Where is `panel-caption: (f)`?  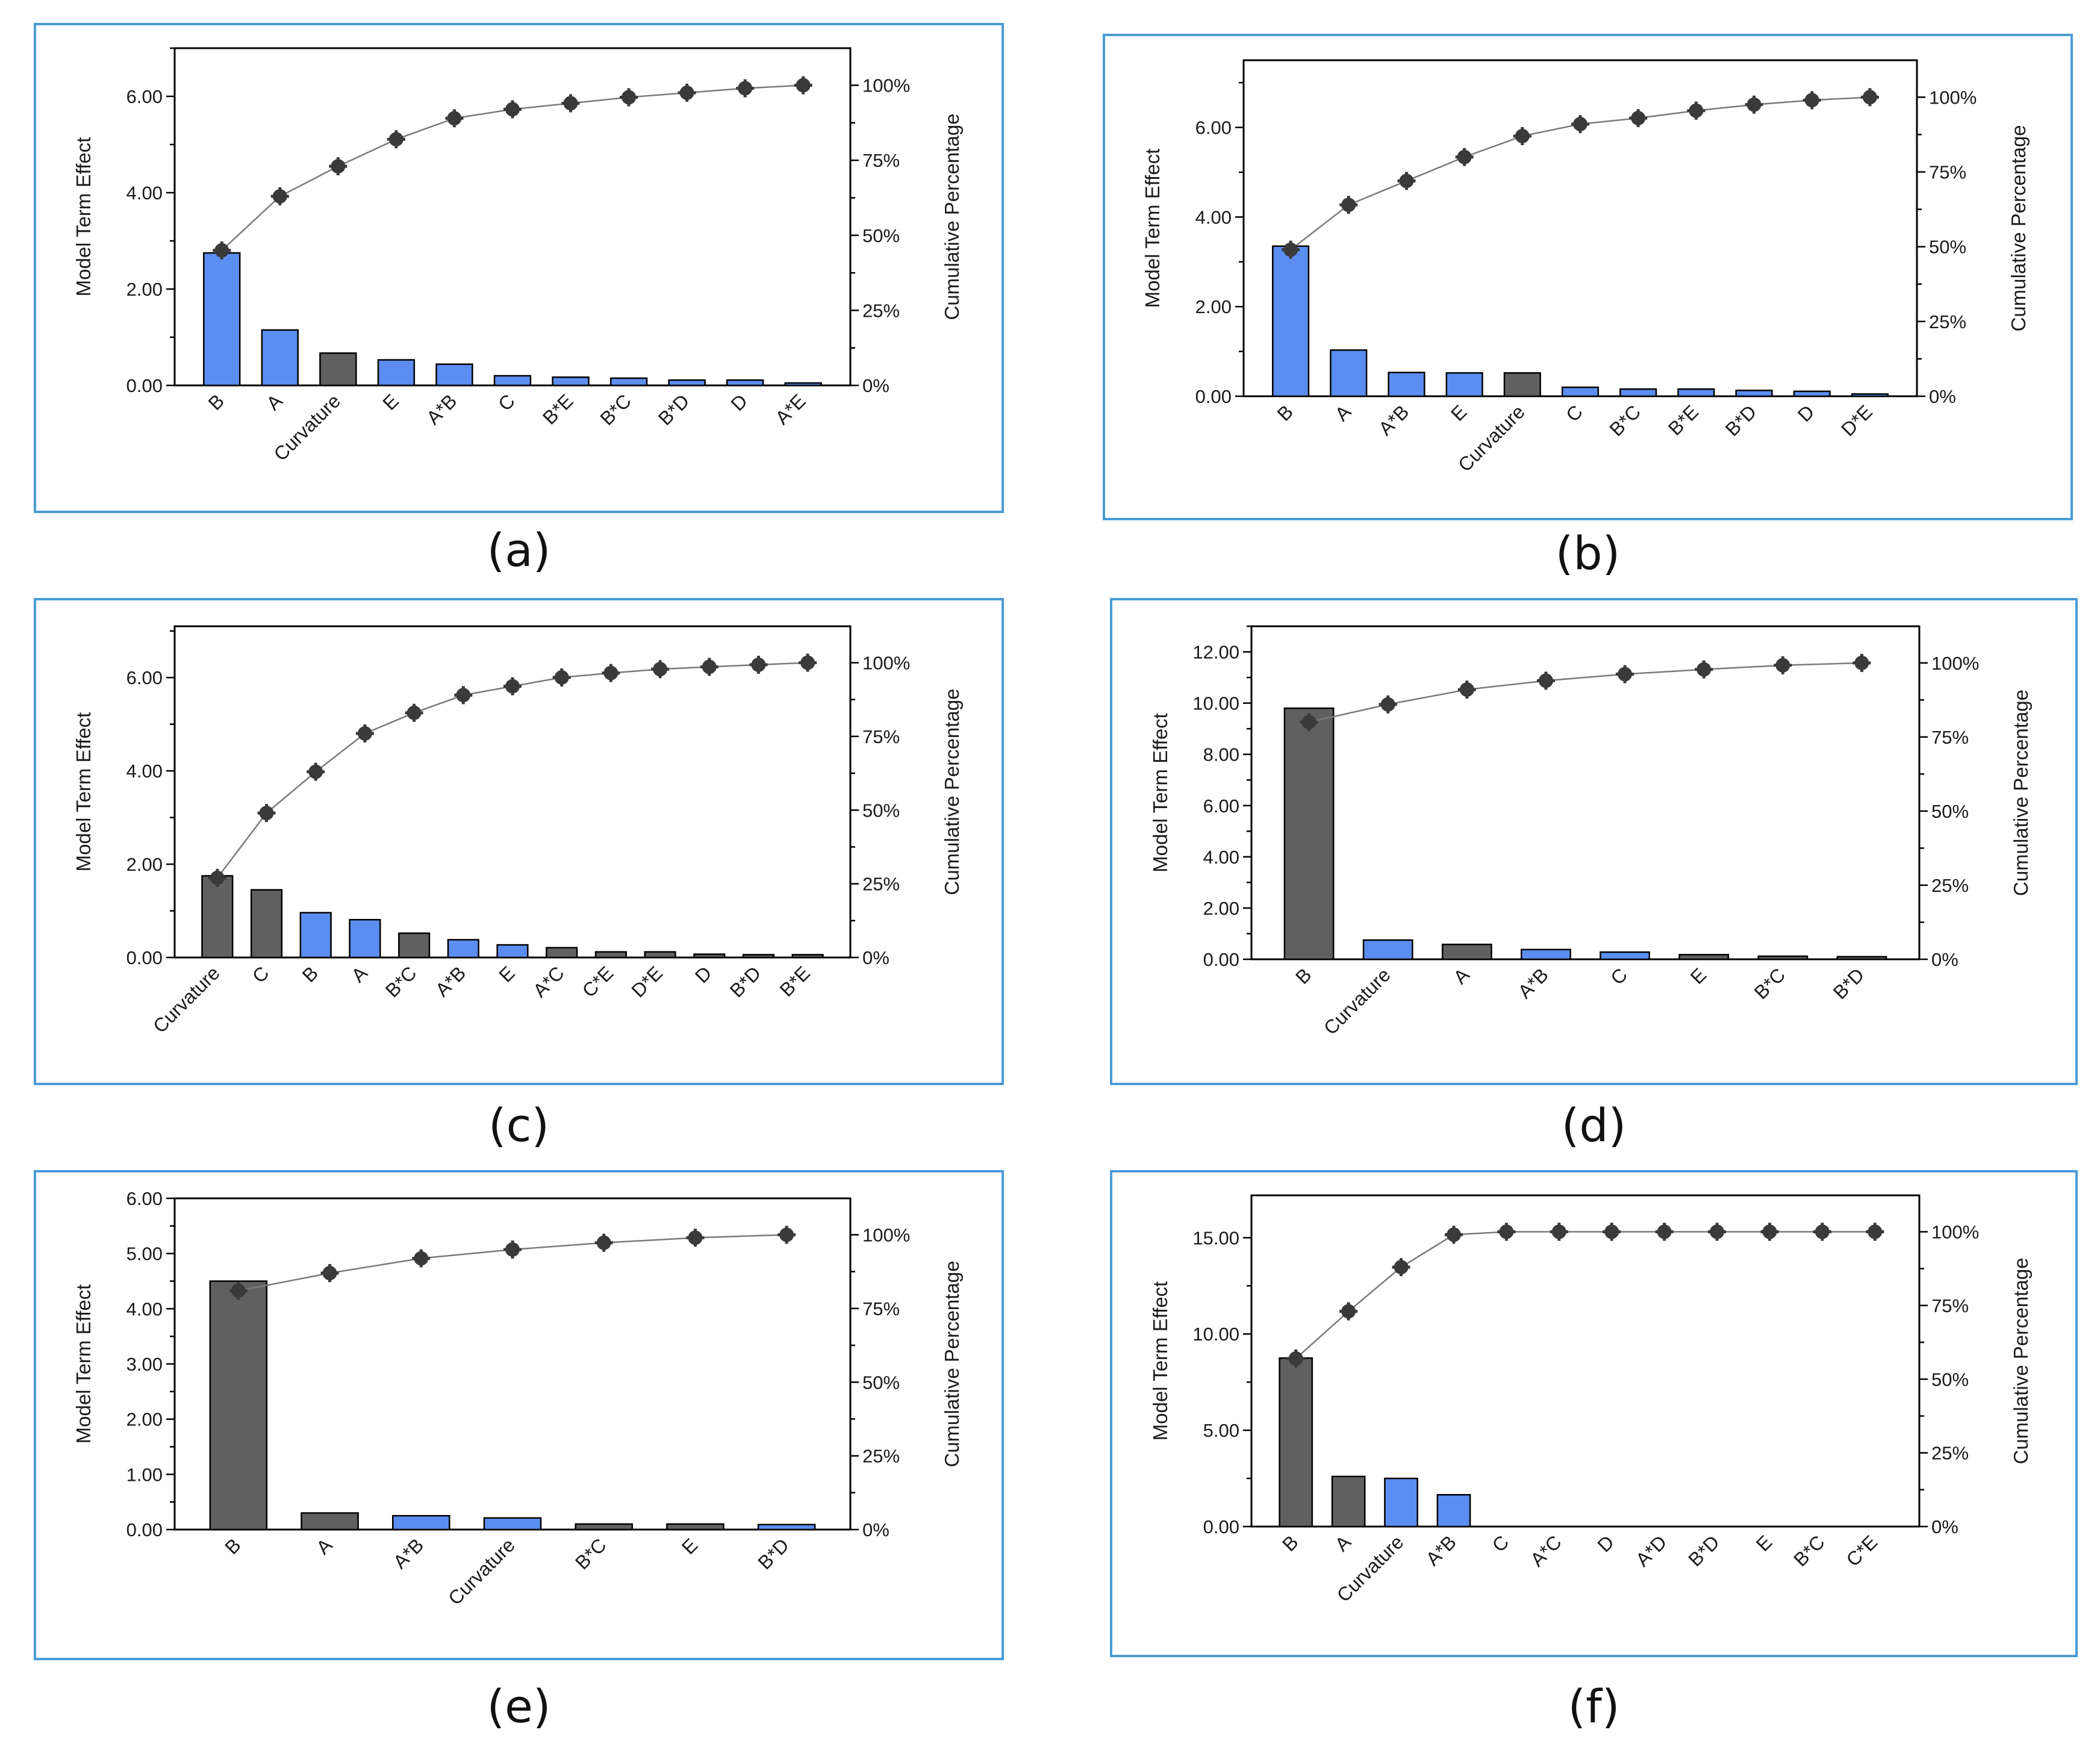
panel-caption: (f) is located at coordinates (1593, 1706).